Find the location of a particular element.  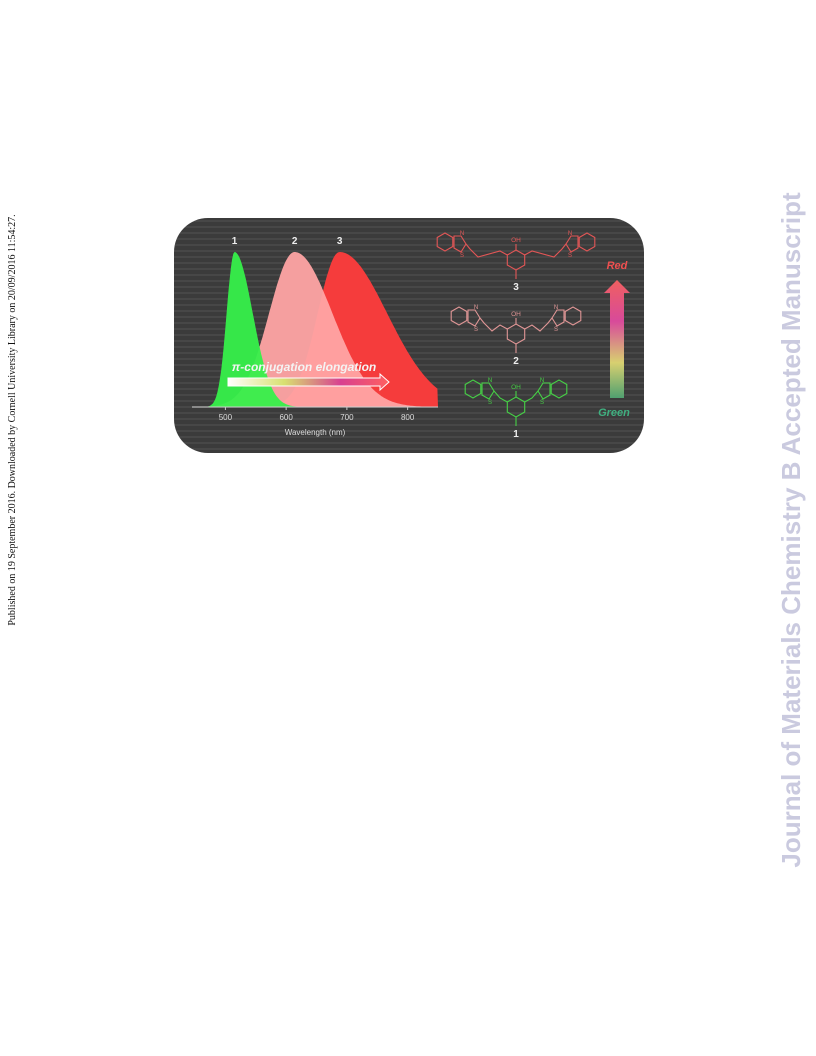

arrow-label: π-conjugation elongation is located at coordinates (304, 367).